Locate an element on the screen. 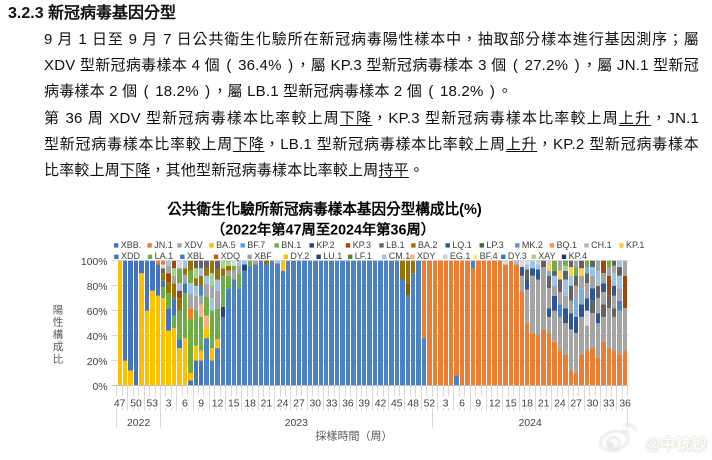 This screenshot has width=712, height=460. svg-text: BN.1 is located at coordinates (291, 245).